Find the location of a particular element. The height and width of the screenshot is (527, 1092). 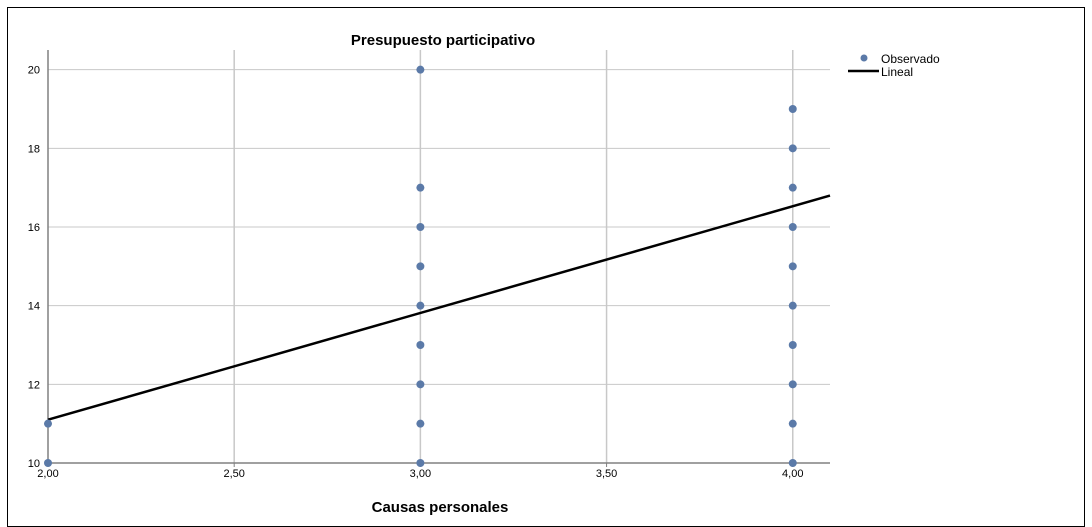

y-tick-label-1: 12 is located at coordinates (34, 385).